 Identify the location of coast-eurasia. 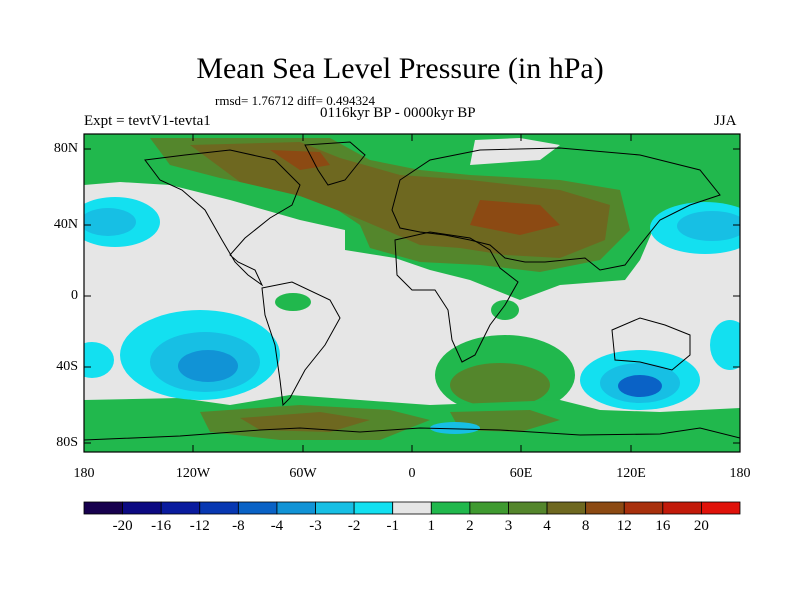
(556, 209).